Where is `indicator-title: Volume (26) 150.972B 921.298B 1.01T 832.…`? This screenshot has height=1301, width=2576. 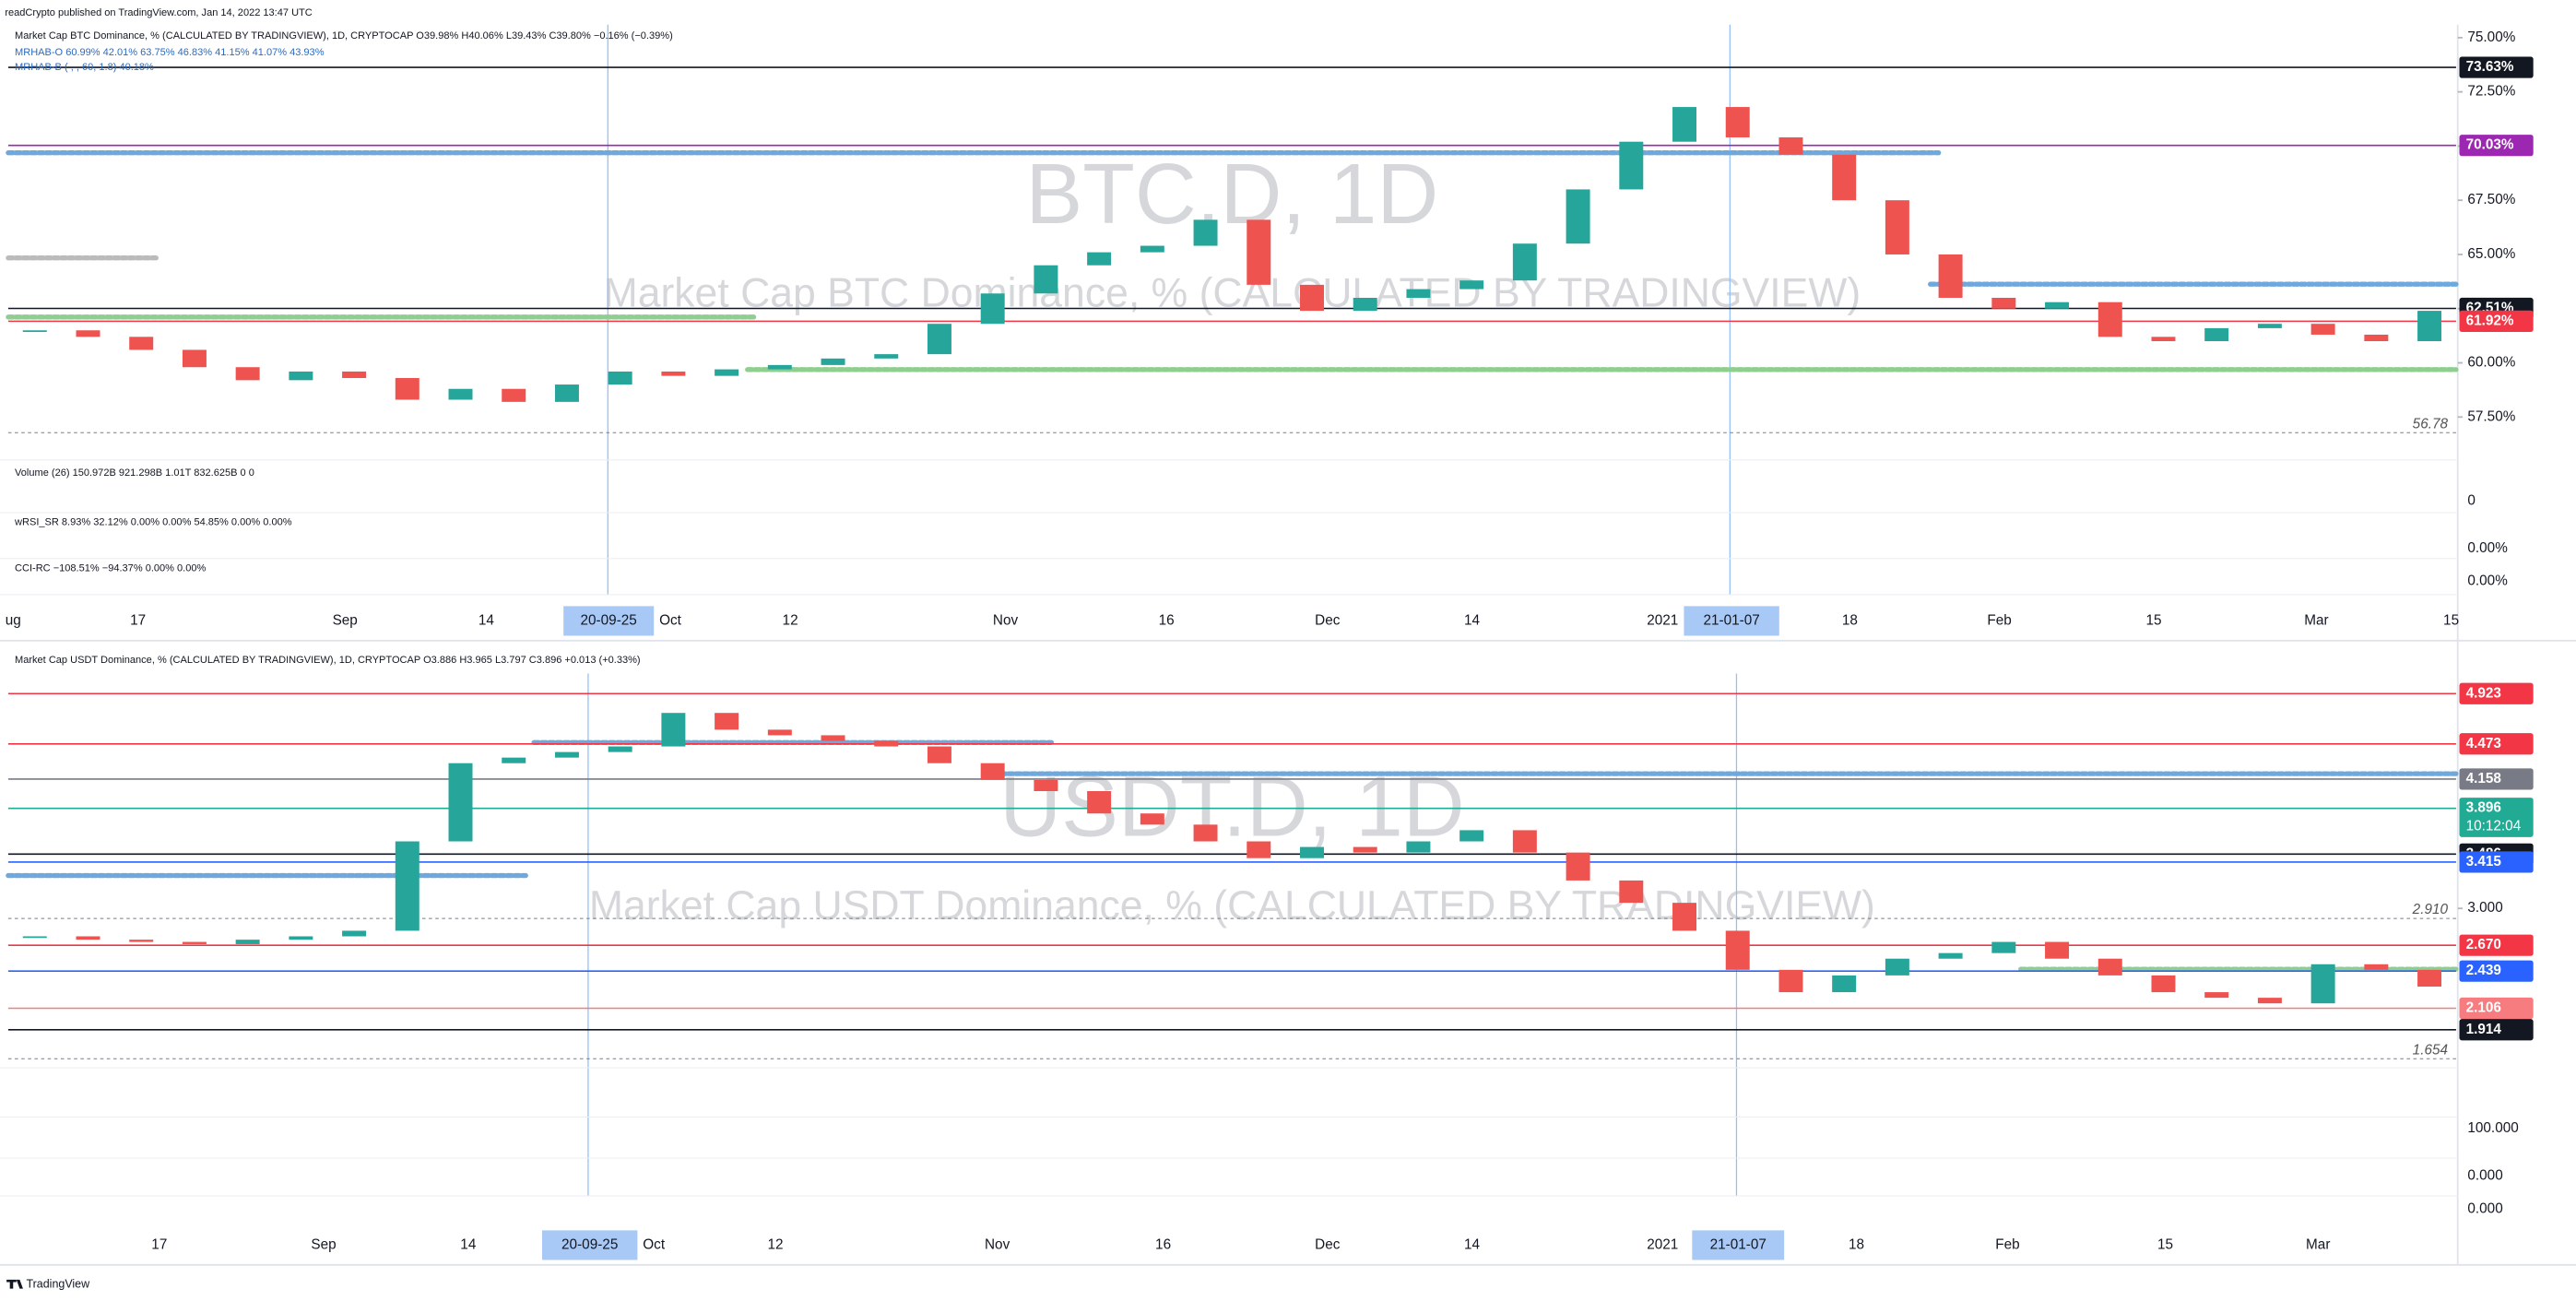
indicator-title: Volume (26) 150.972B 921.298B 1.01T 832.… is located at coordinates (134, 473).